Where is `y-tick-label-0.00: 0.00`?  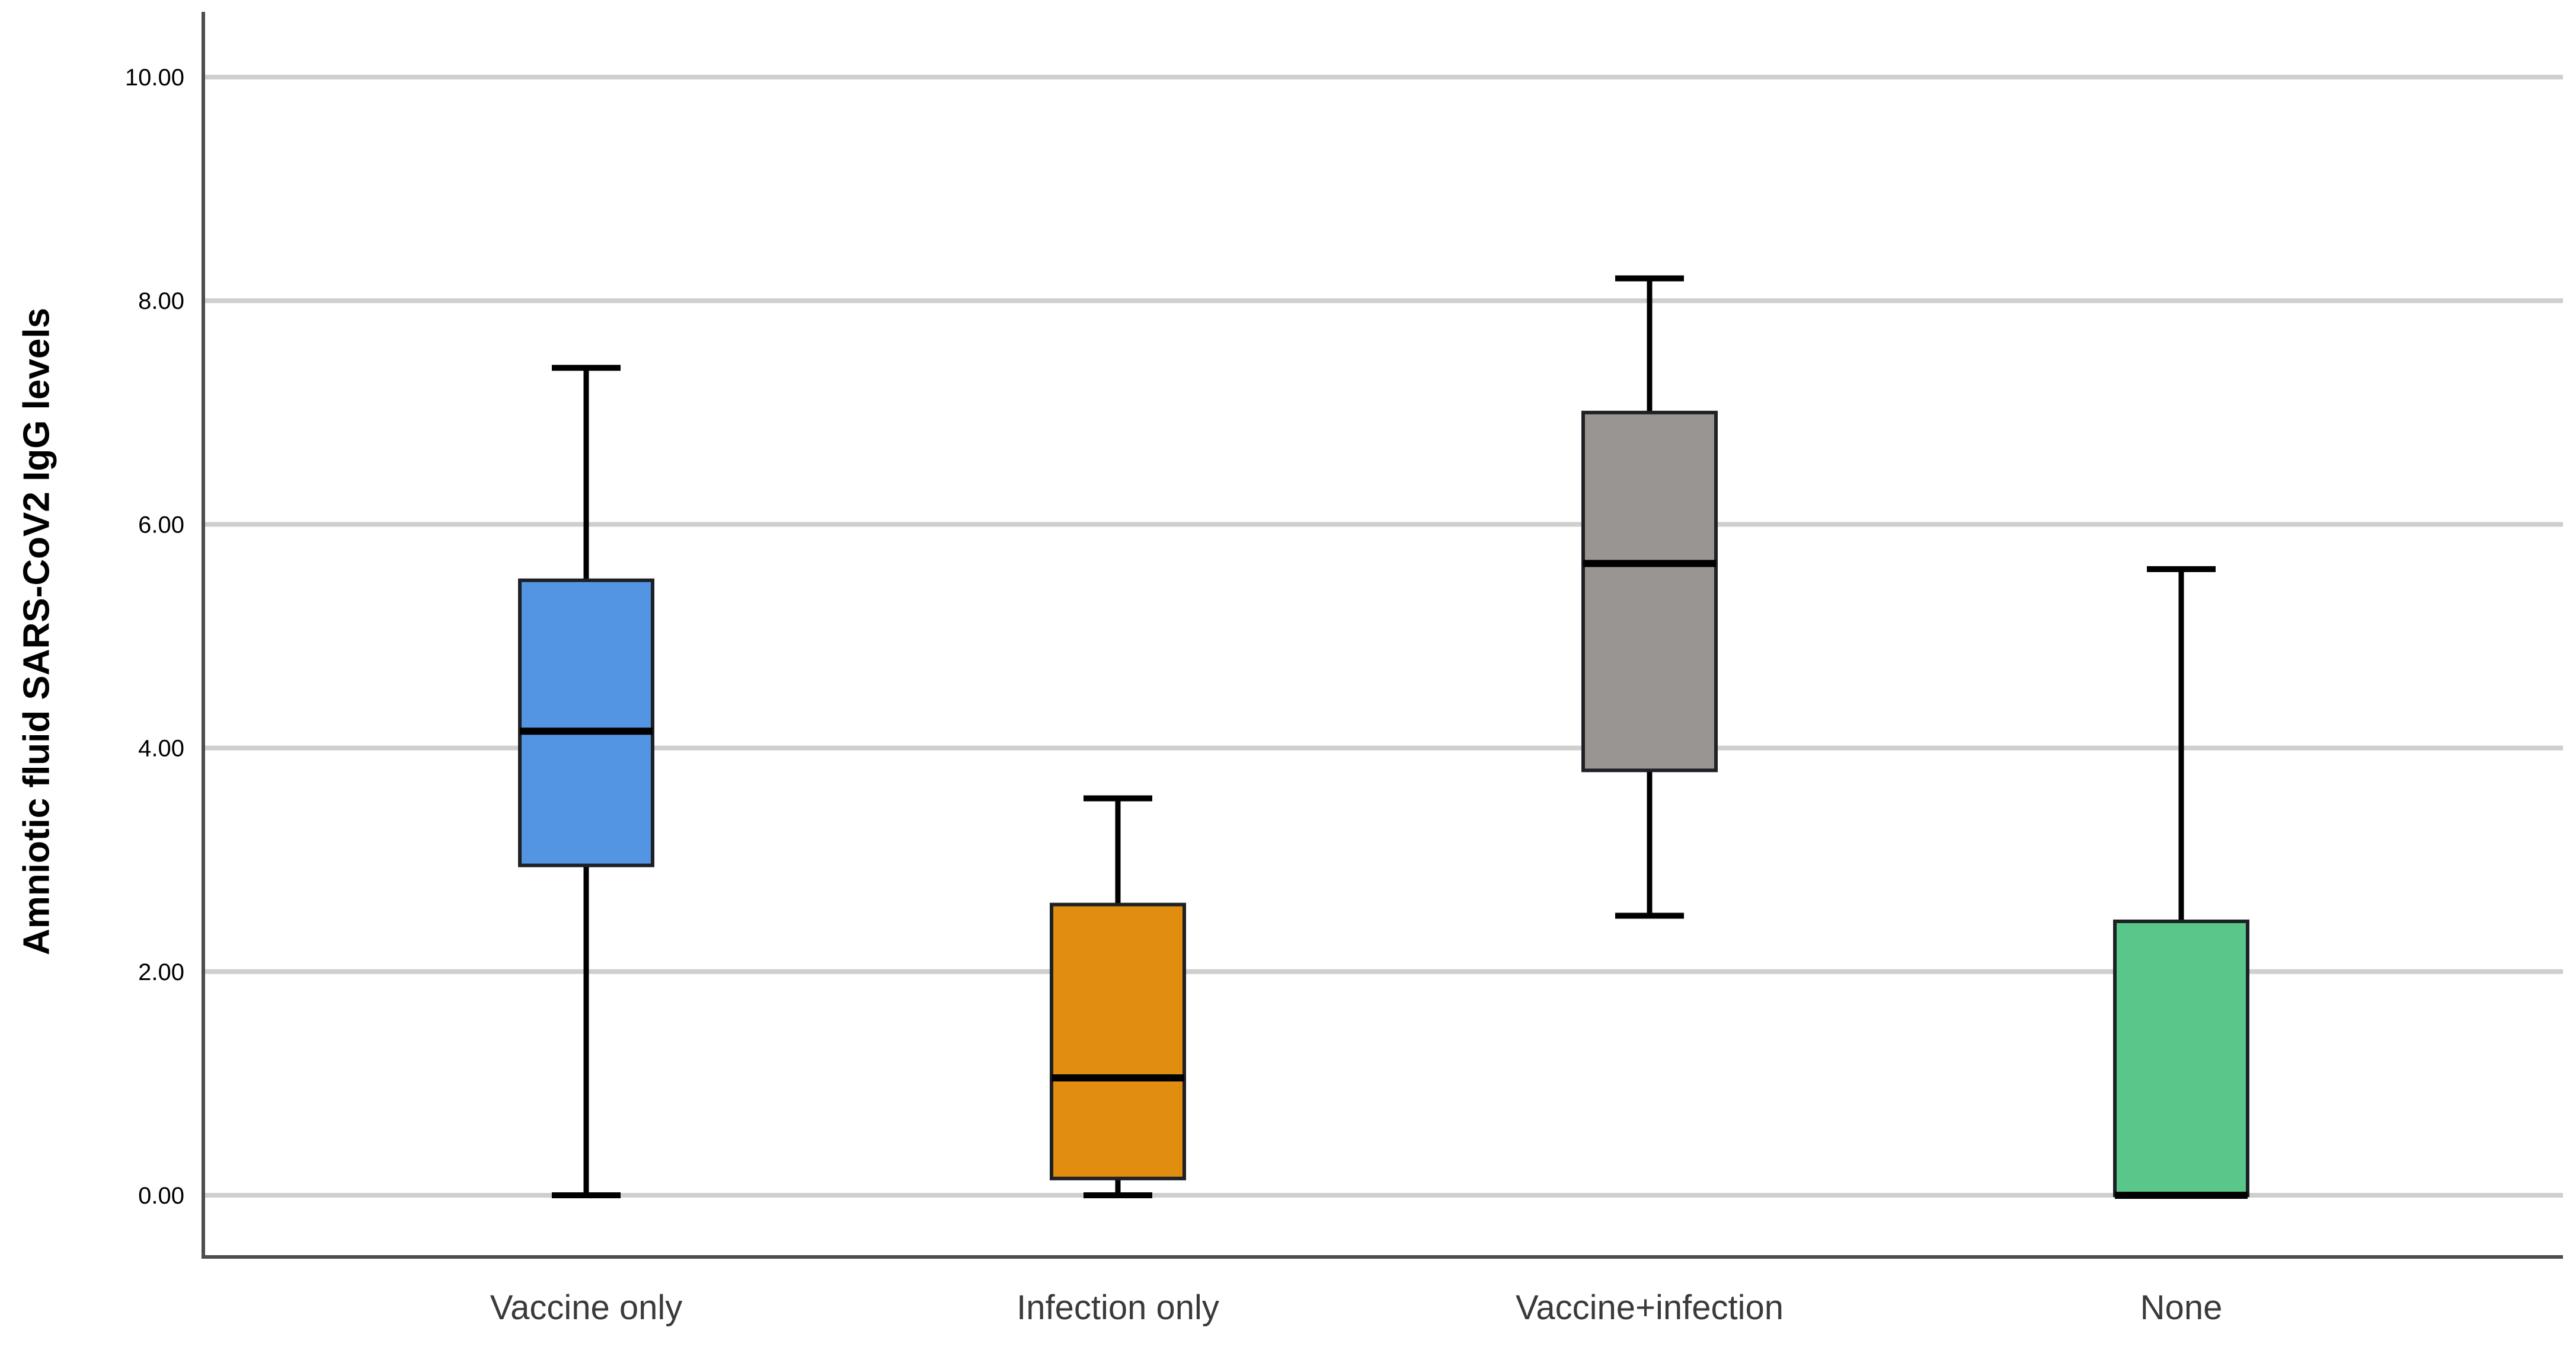
y-tick-label-0.00: 0.00 is located at coordinates (161, 1196).